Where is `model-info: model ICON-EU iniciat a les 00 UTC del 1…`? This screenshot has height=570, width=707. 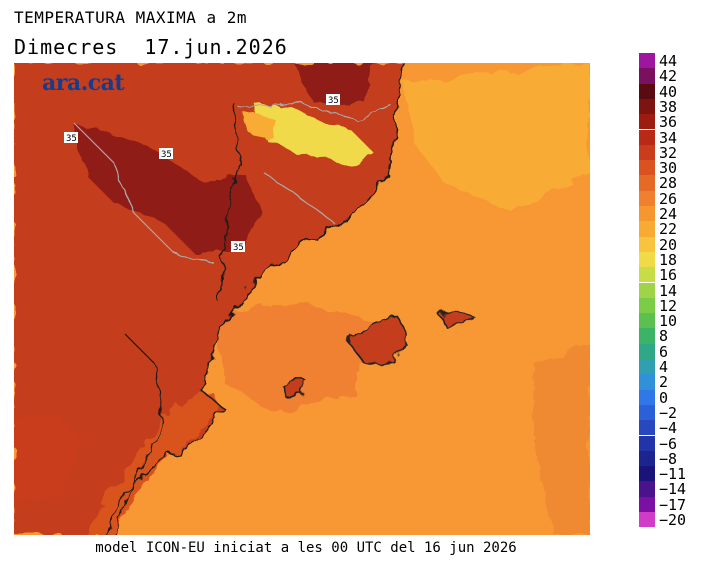
model-info: model ICON-EU iniciat a les 00 UTC del 1… is located at coordinates (306, 548).